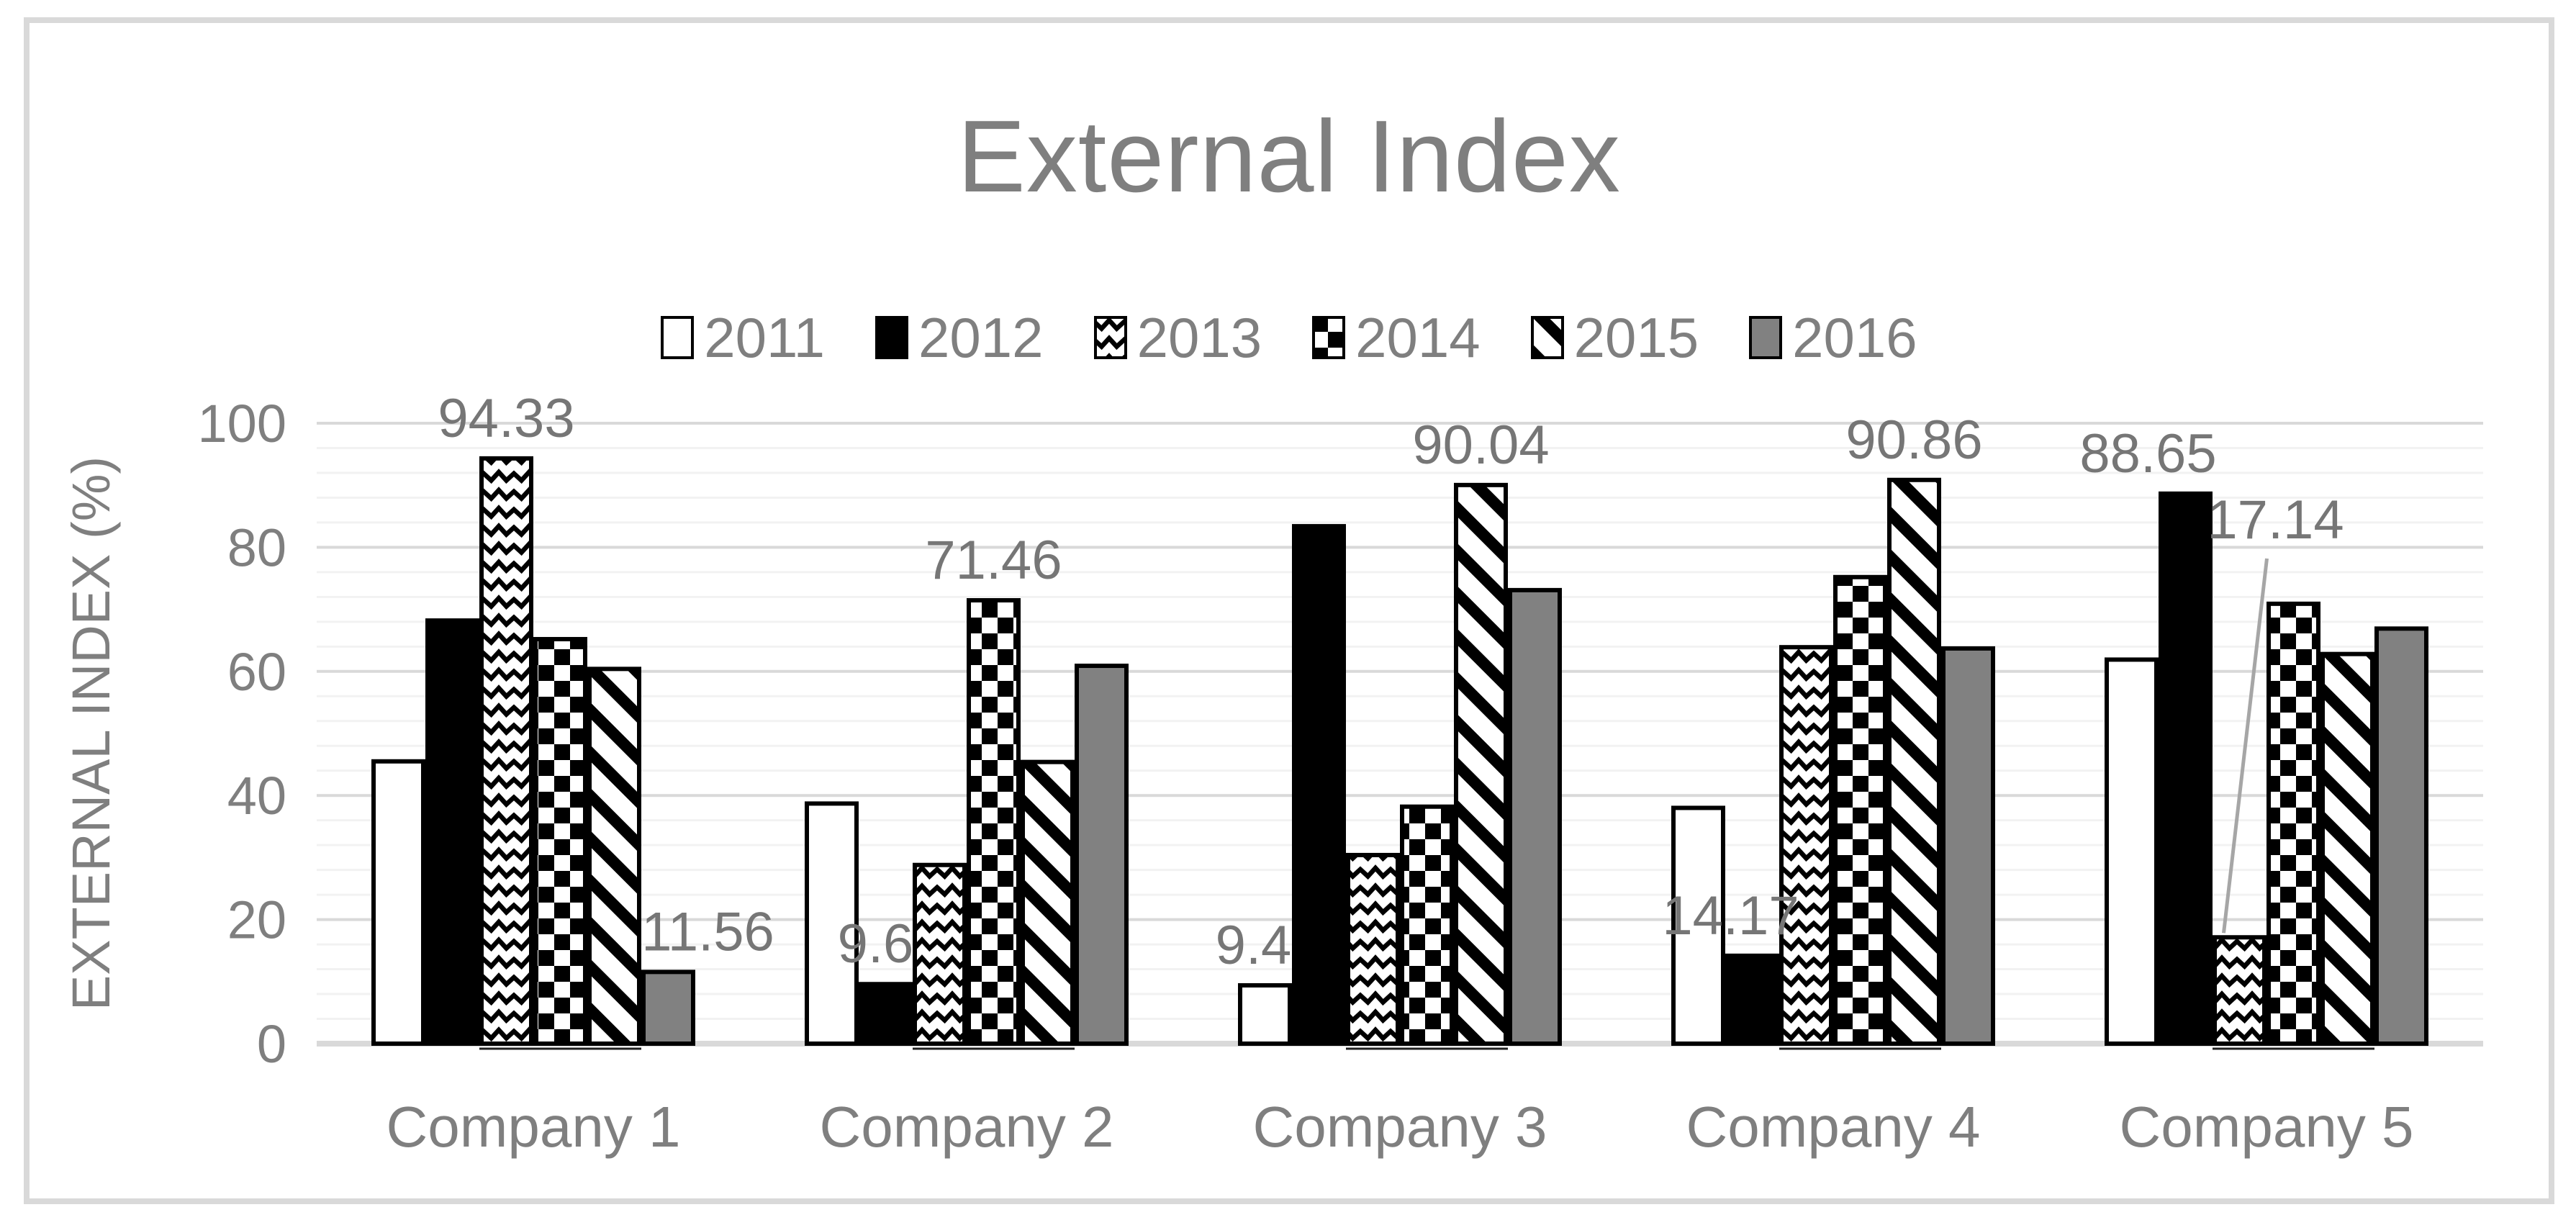 Image resolution: width=2576 pixels, height=1220 pixels. What do you see at coordinates (981, 337) in the screenshot?
I see `legend-label: 2012` at bounding box center [981, 337].